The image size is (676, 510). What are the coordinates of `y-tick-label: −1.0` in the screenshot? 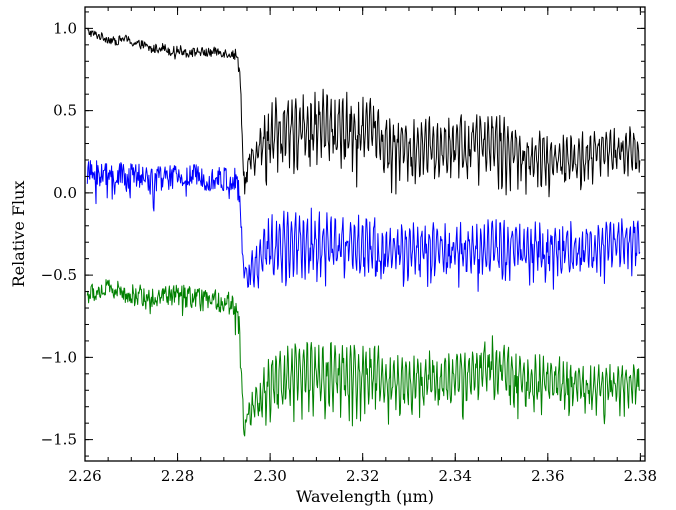 It's located at (59, 357).